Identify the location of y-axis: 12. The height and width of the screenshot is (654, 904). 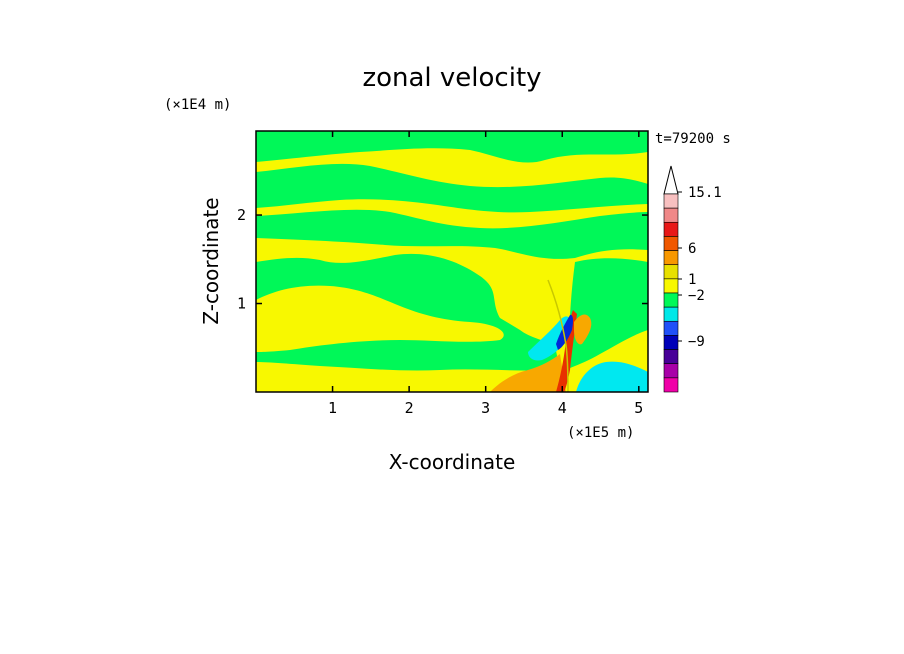
(442, 259).